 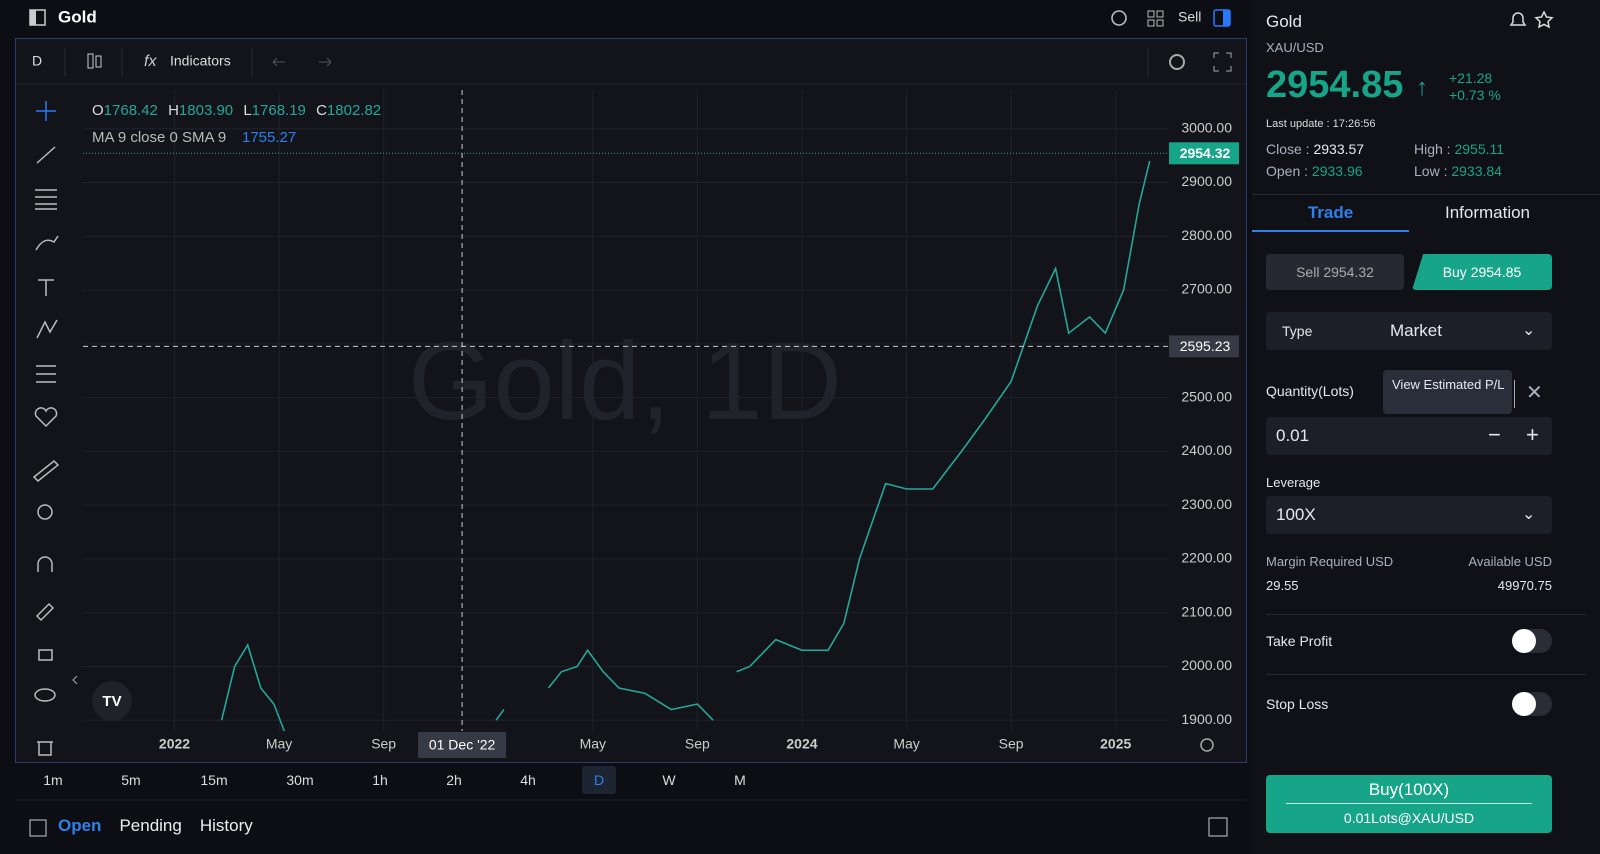 I want to click on stat-value: 2933.84, so click(x=1476, y=171).